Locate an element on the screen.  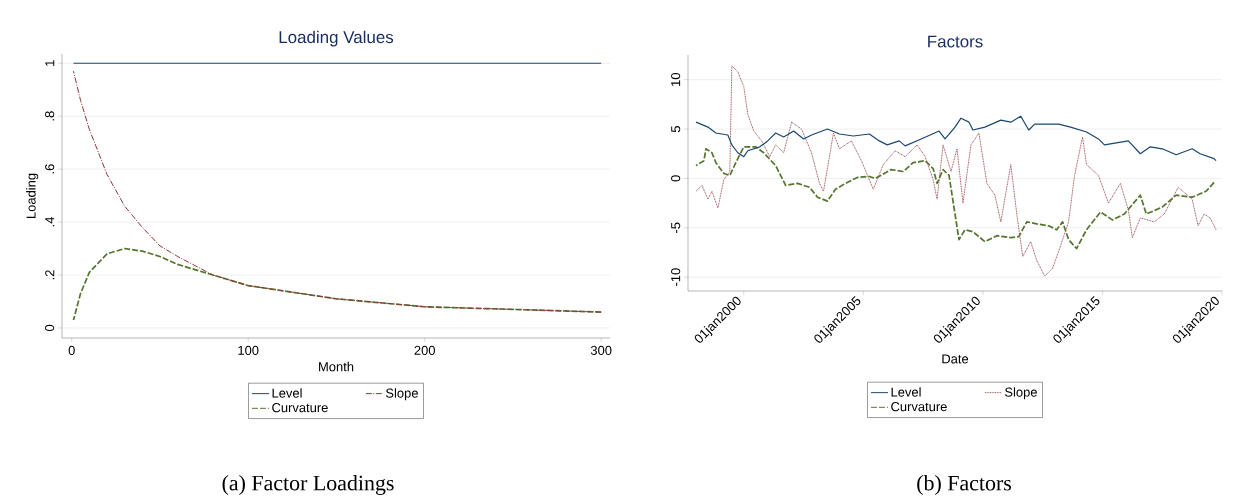
x-tick-label: 0 is located at coordinates (71, 350).